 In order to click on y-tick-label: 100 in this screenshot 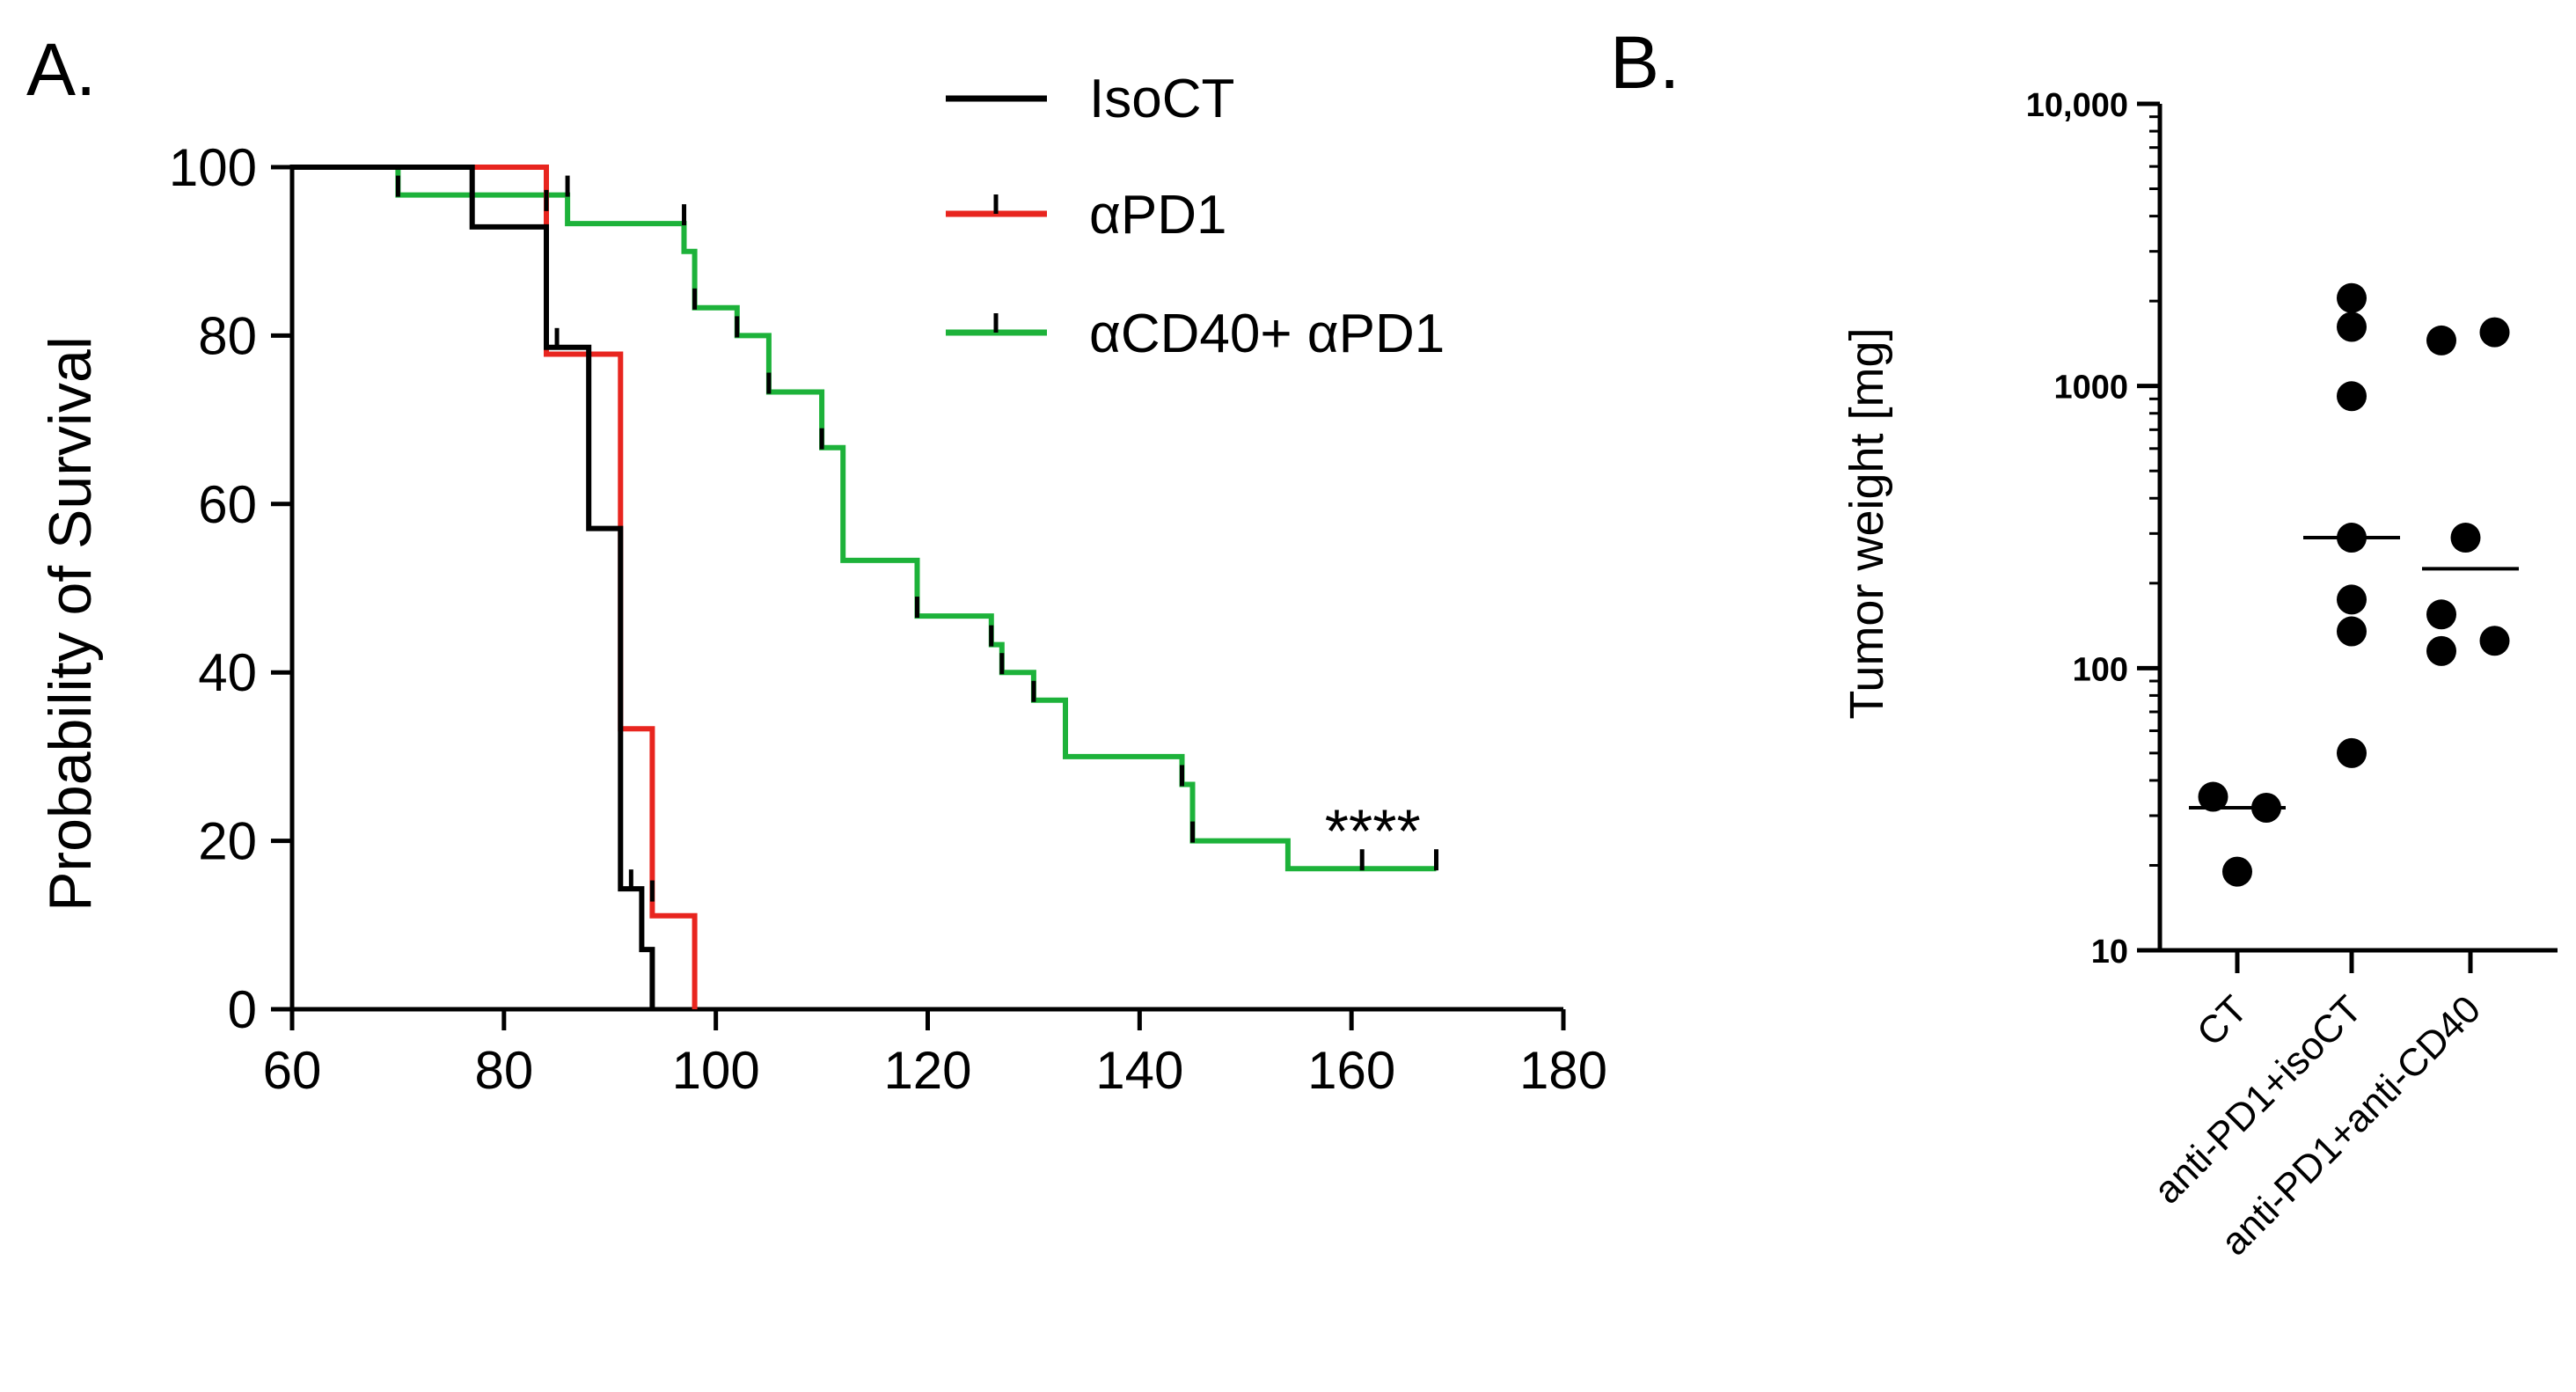, I will do `click(213, 167)`.